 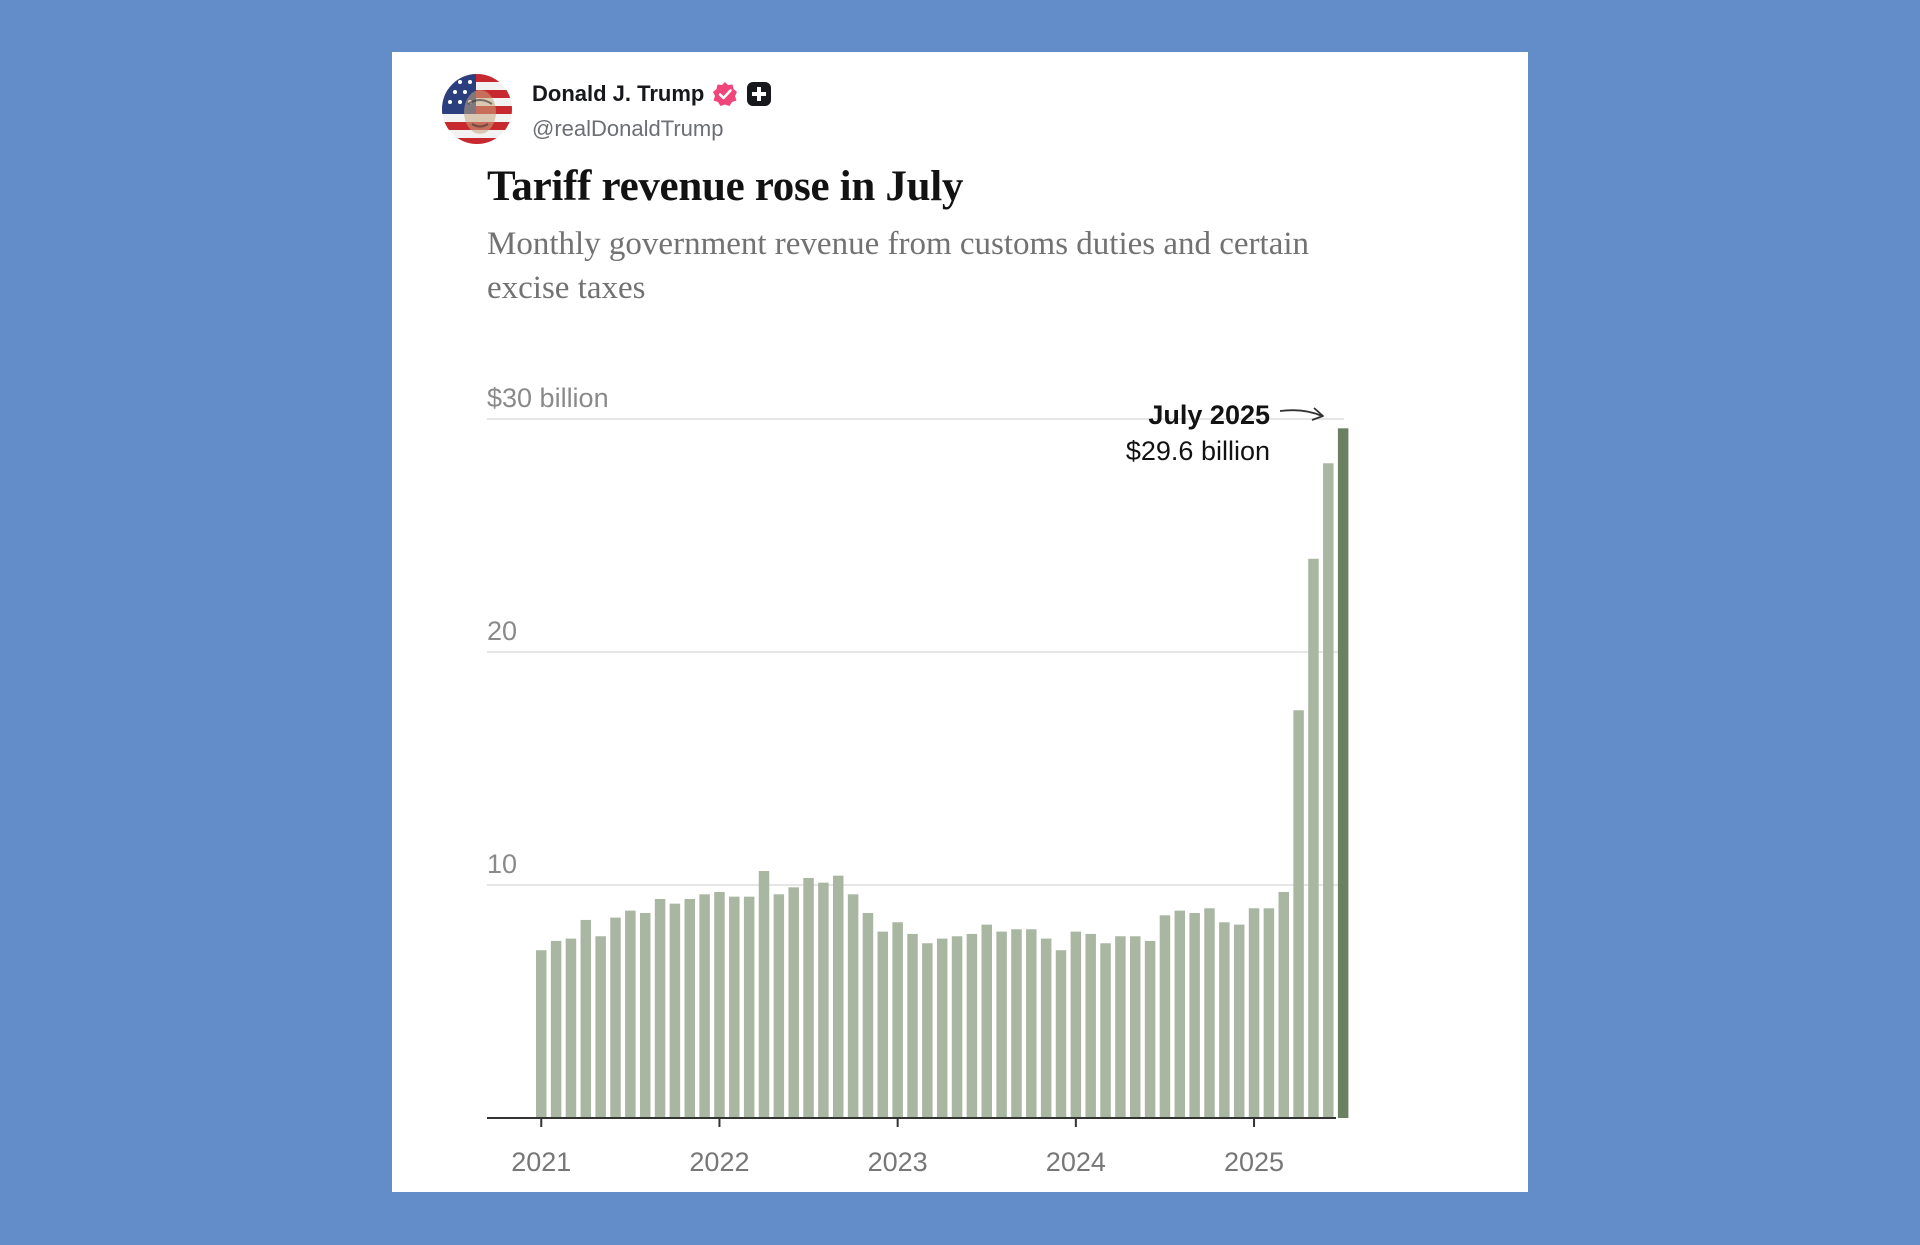 What do you see at coordinates (1076, 1162) in the screenshot?
I see `x-tick-label: 2024` at bounding box center [1076, 1162].